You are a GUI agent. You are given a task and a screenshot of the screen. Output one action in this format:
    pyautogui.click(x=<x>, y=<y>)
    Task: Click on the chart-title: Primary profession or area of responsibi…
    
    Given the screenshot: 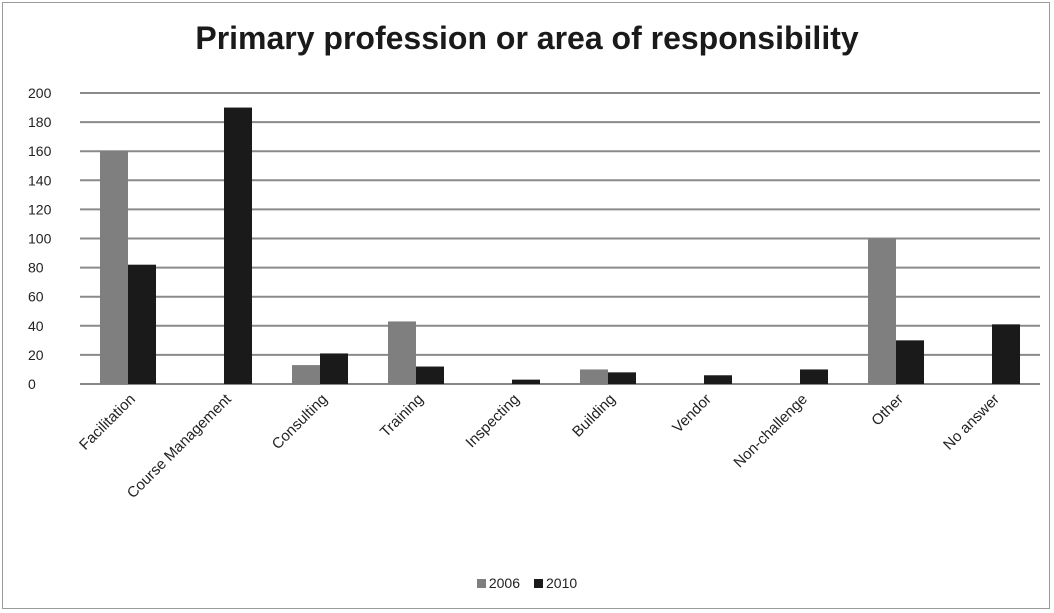 What is the action you would take?
    pyautogui.click(x=527, y=38)
    